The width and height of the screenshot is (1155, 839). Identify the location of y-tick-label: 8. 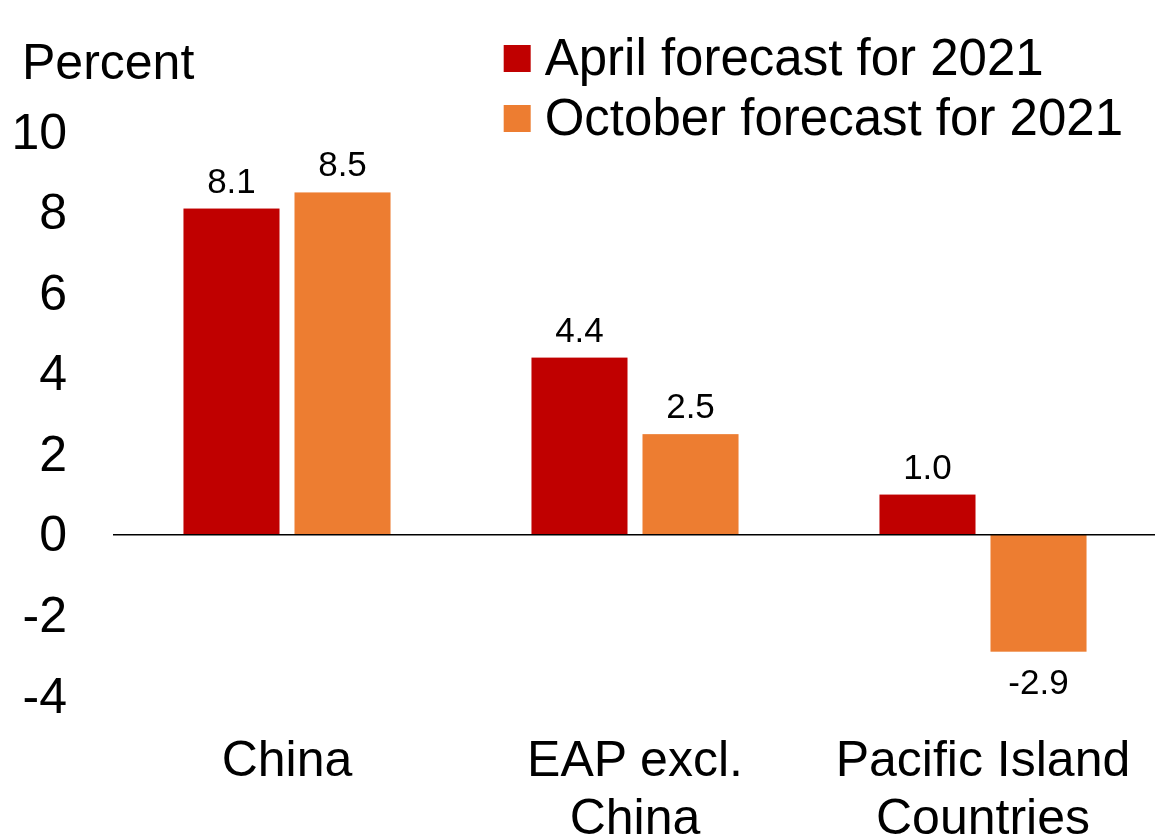
(53, 212).